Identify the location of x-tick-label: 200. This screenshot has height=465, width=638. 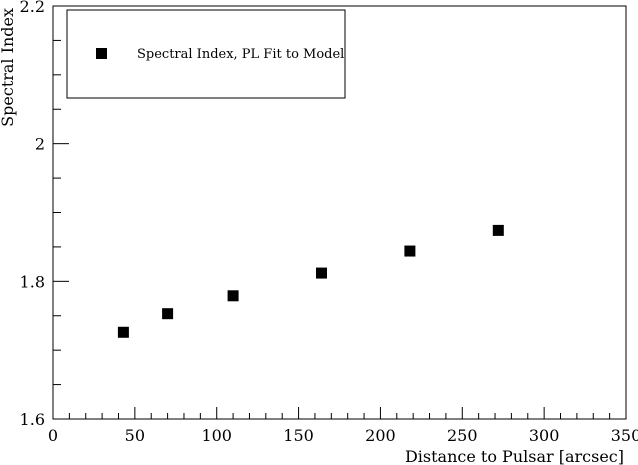
(380, 435).